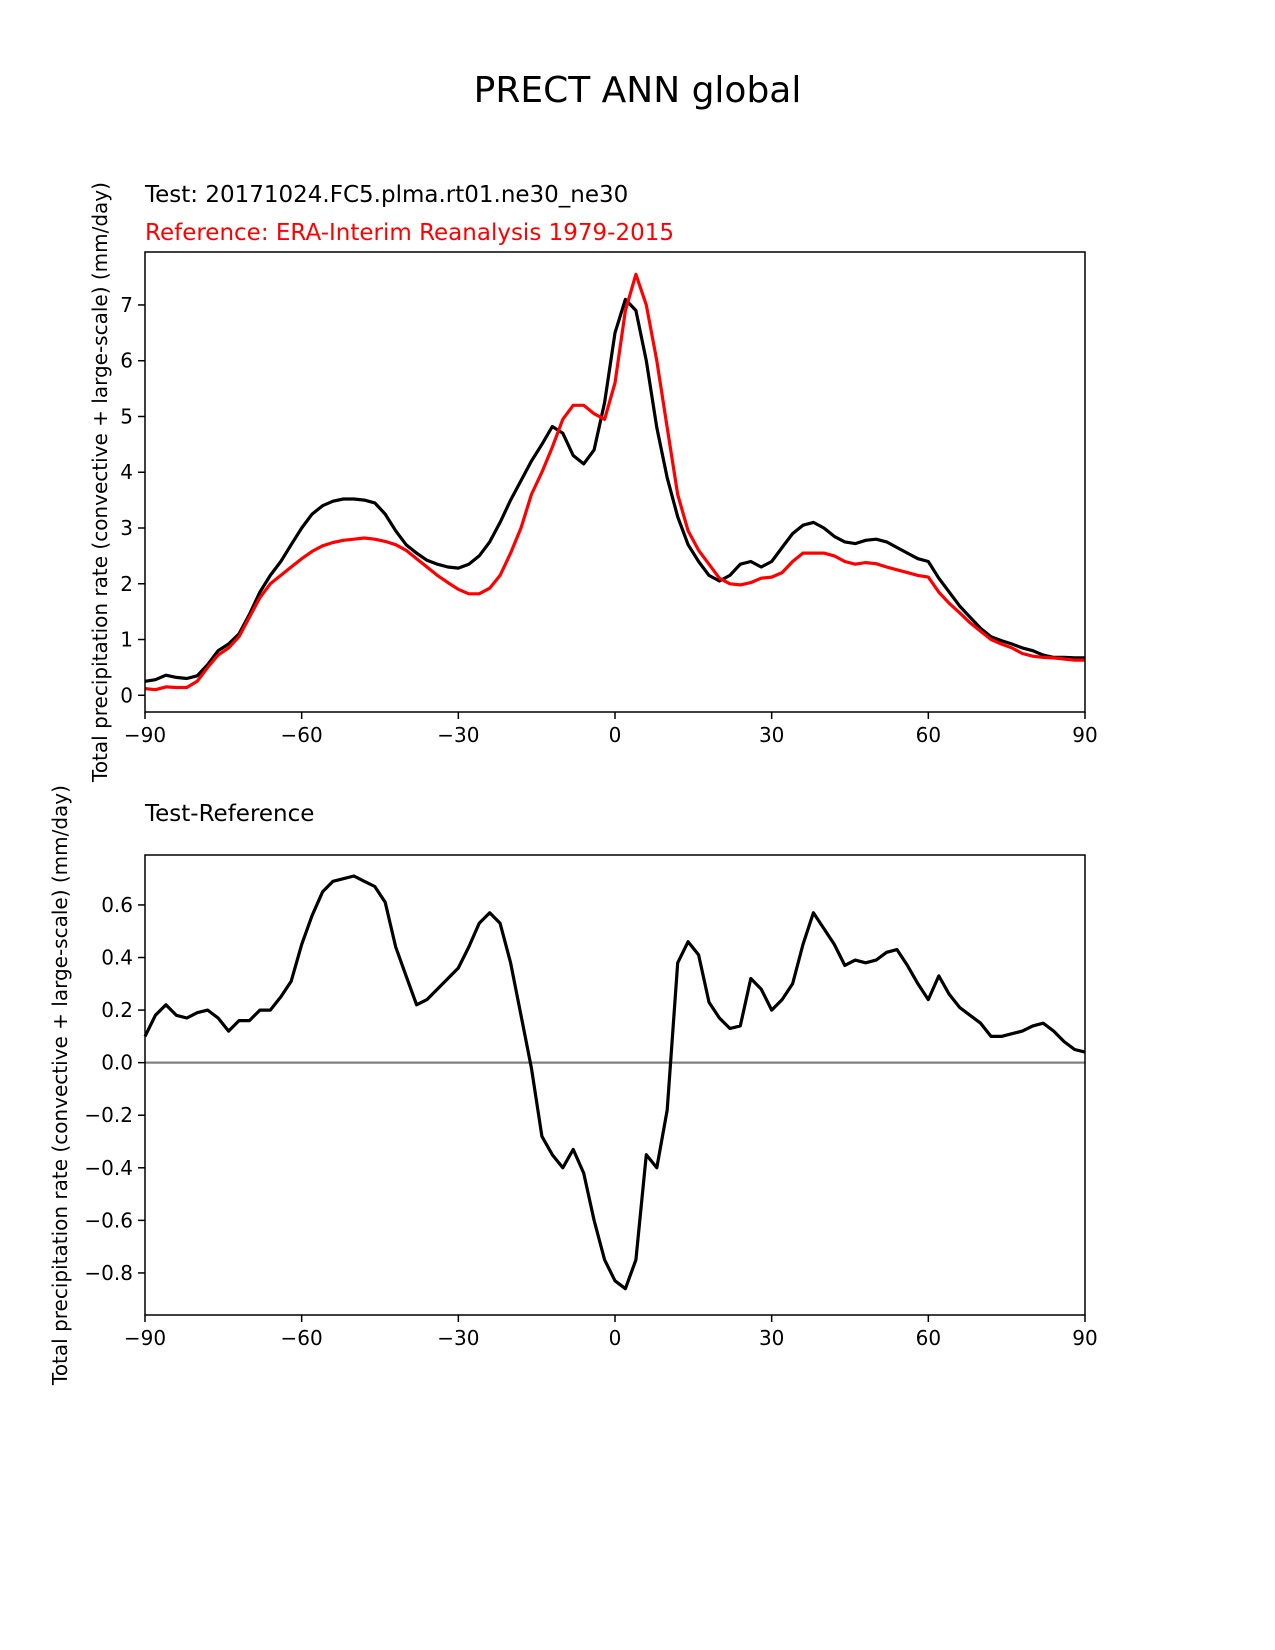 The height and width of the screenshot is (1650, 1275). Describe the element at coordinates (145, 1338) in the screenshot. I see `bottom-x-tick-label: −90` at that location.